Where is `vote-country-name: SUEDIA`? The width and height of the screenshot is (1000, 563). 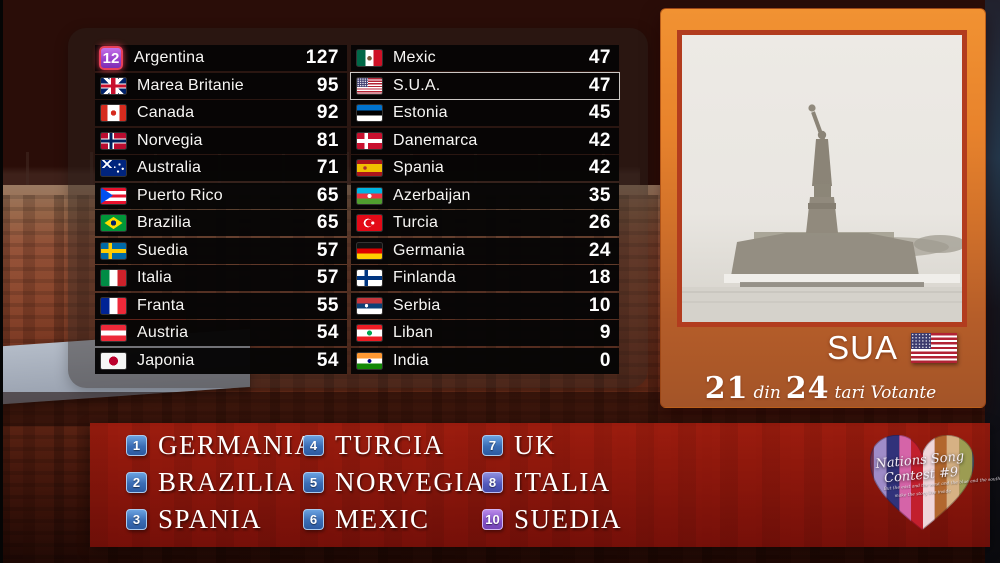
vote-country-name: SUEDIA is located at coordinates (568, 519).